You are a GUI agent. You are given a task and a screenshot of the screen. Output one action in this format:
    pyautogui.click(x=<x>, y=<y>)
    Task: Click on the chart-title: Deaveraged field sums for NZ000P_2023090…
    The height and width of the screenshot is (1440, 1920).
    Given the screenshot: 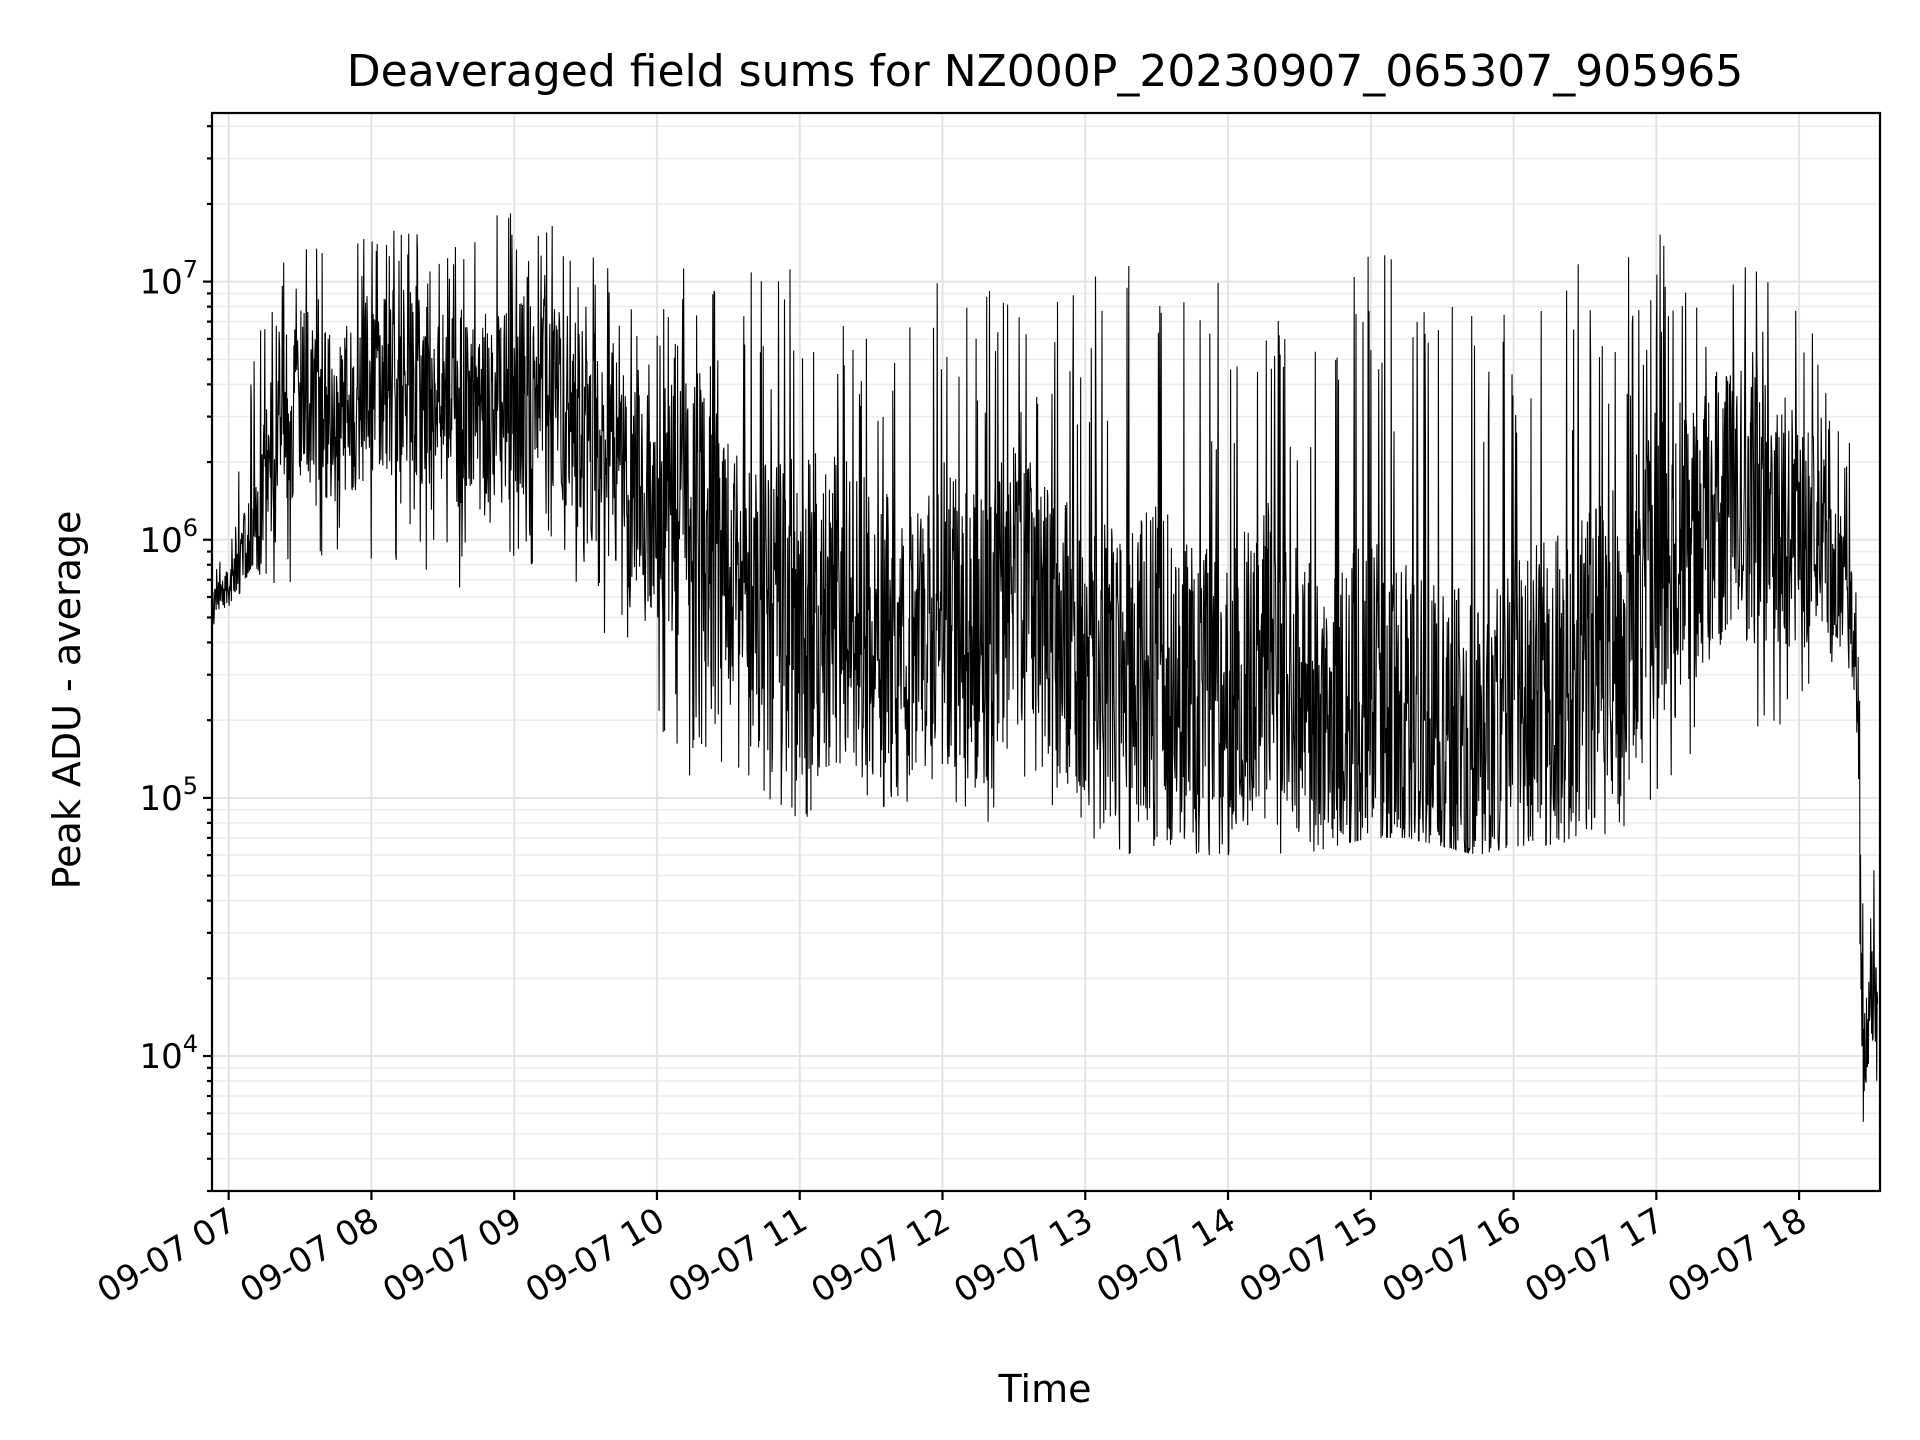 What is the action you would take?
    pyautogui.click(x=1045, y=71)
    